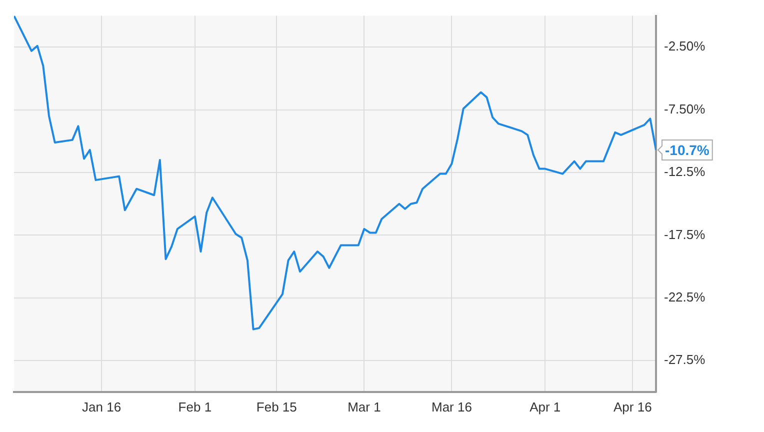  I want to click on x-tick-label: Apr 16, so click(633, 406).